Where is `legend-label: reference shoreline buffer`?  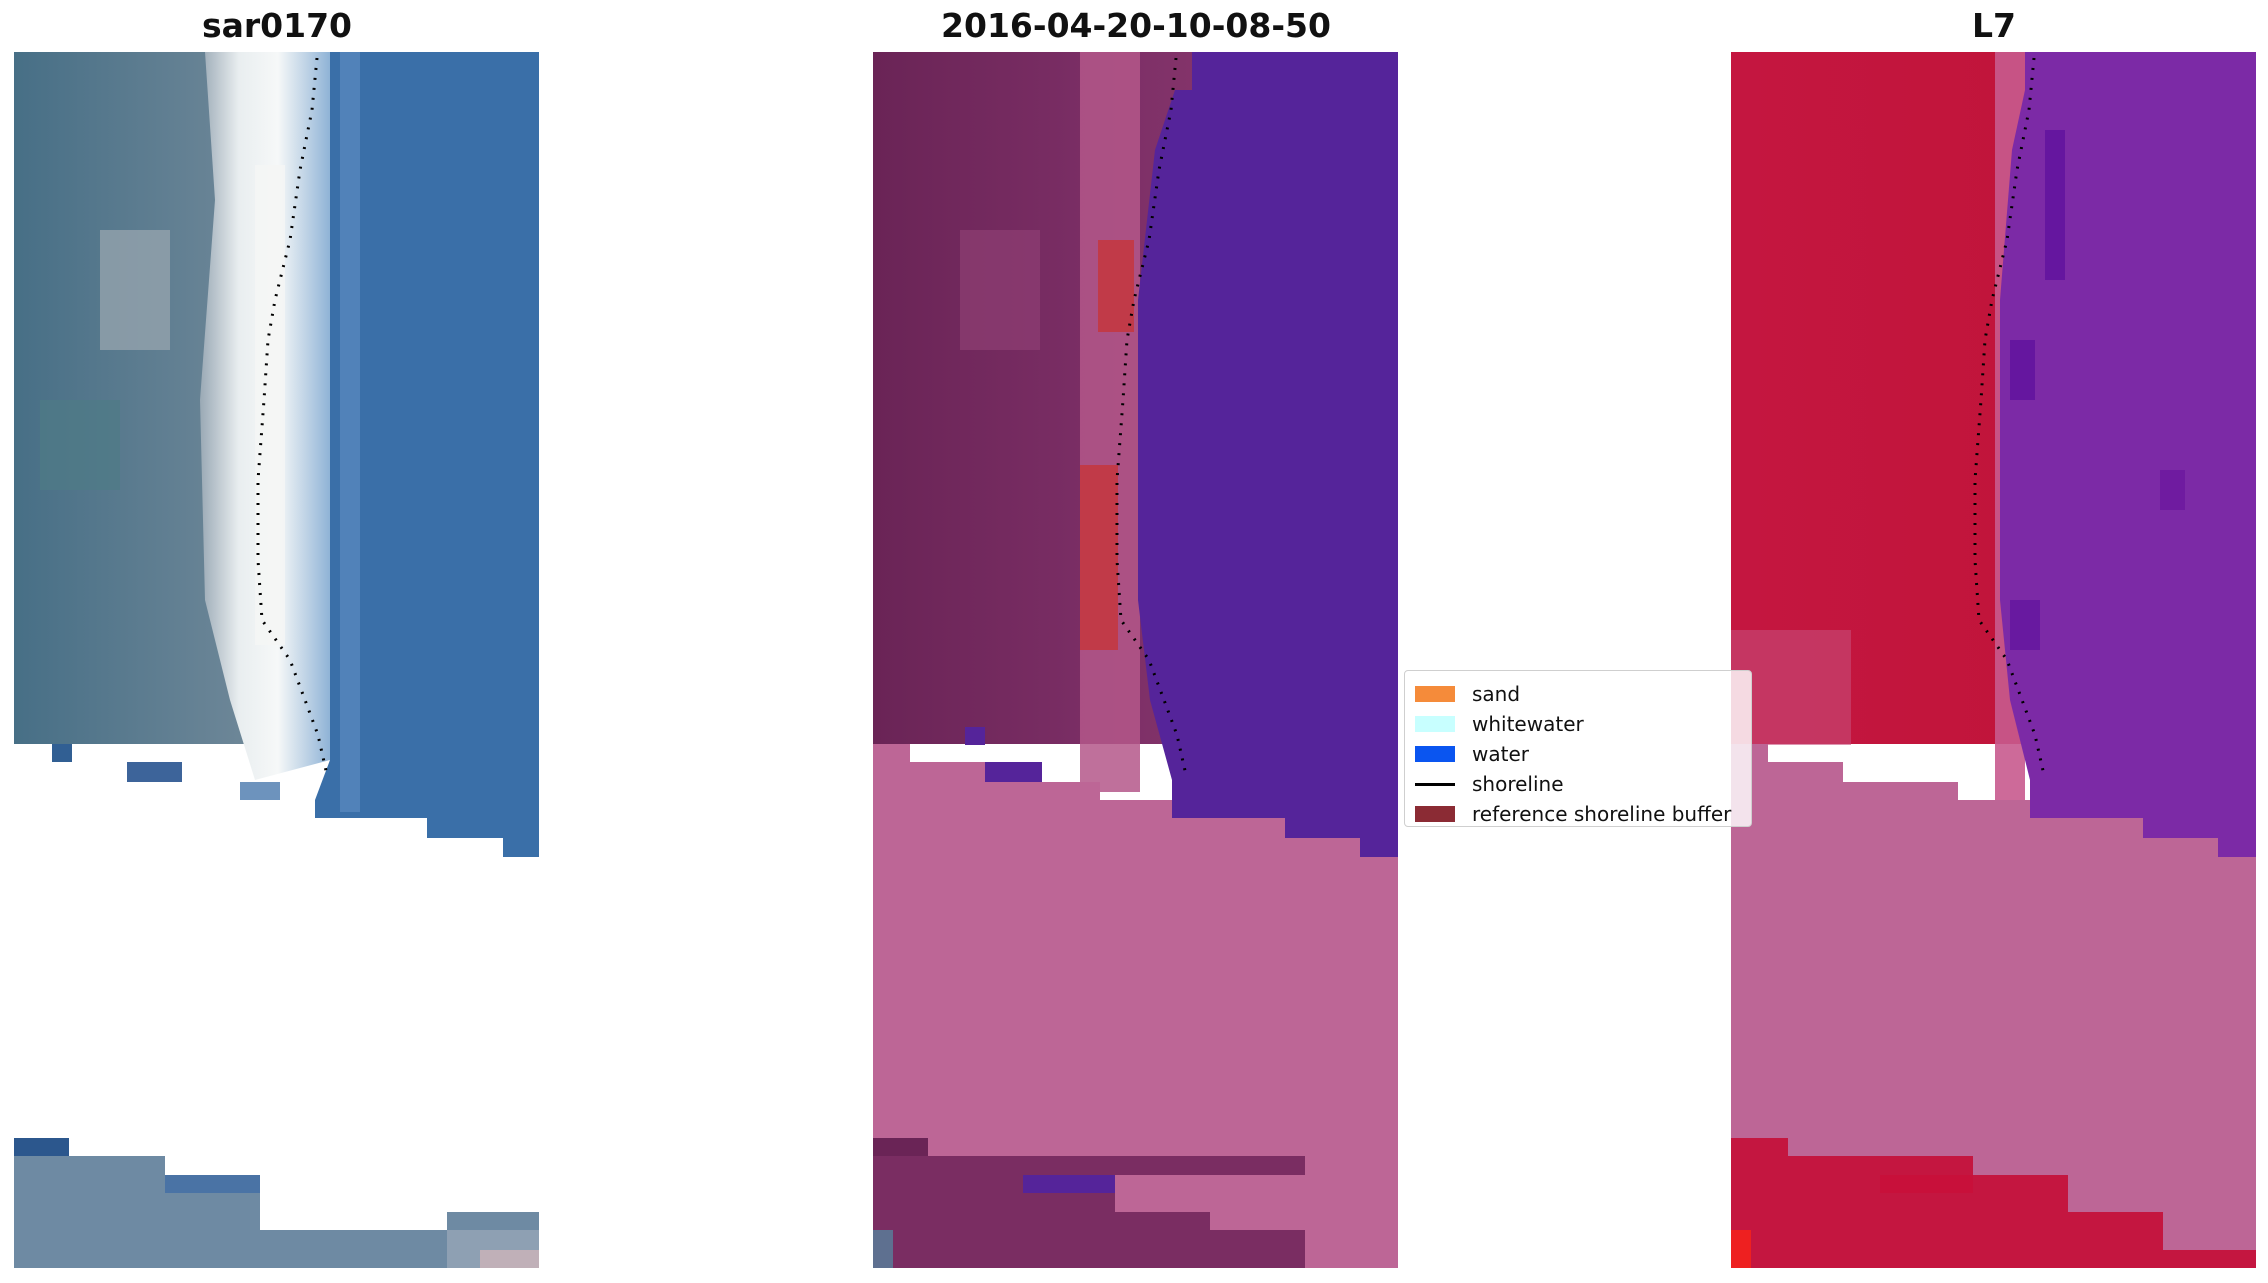
legend-label: reference shoreline buffer is located at coordinates (1602, 814).